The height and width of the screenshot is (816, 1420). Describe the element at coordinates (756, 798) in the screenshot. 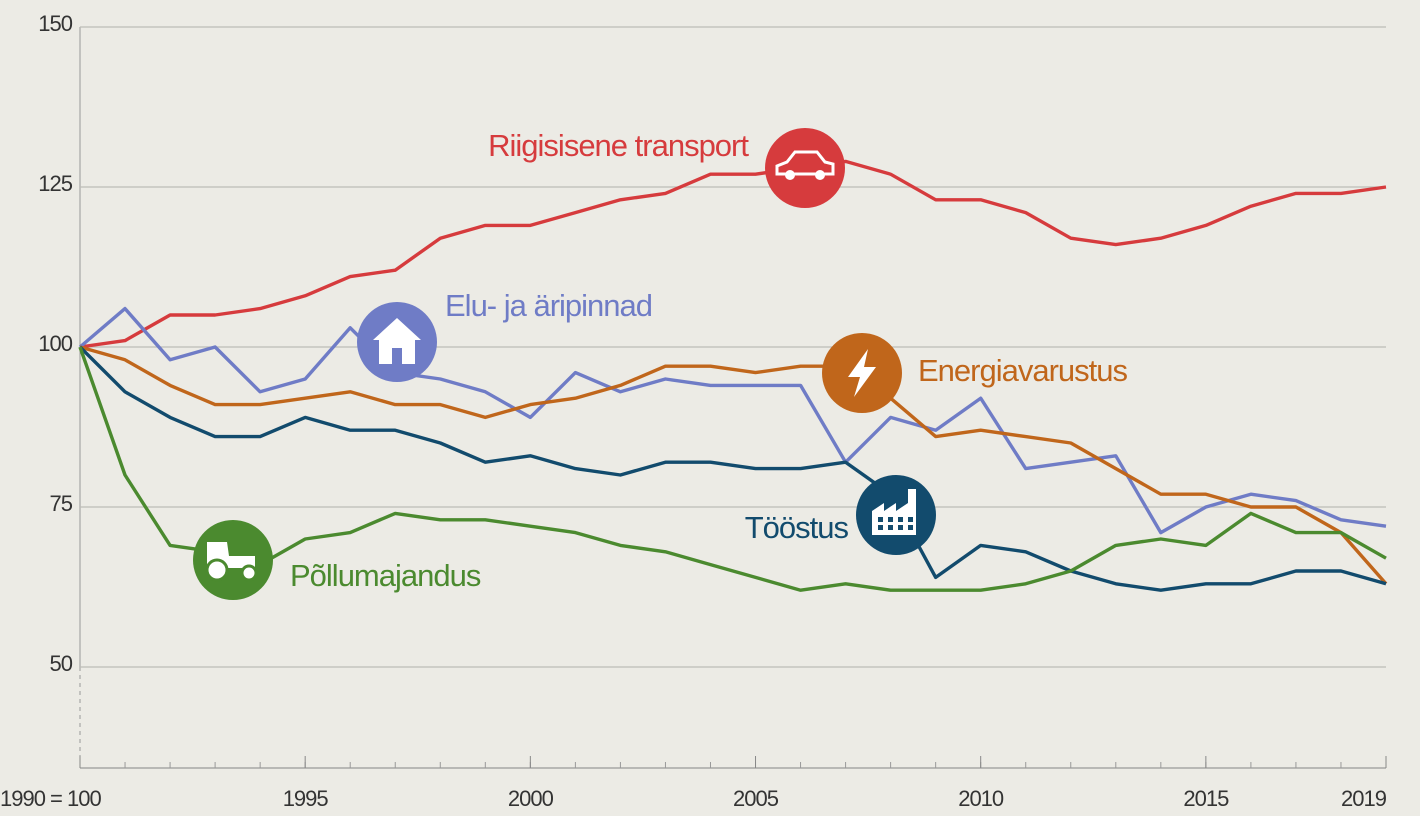

I see `x-tick-label: 2005` at that location.